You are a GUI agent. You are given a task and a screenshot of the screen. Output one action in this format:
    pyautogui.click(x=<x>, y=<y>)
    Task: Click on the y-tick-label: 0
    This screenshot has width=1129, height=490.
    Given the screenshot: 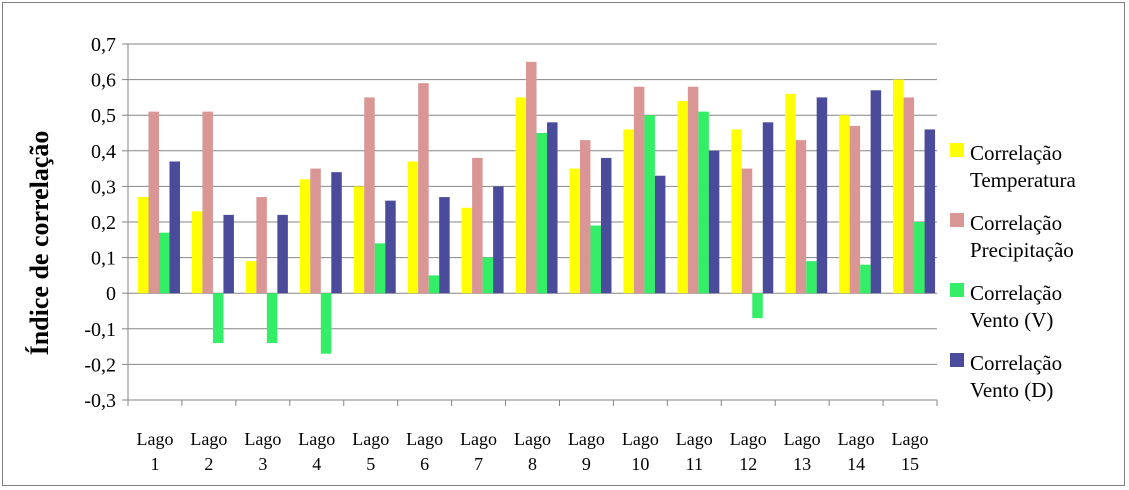 What is the action you would take?
    pyautogui.click(x=111, y=294)
    